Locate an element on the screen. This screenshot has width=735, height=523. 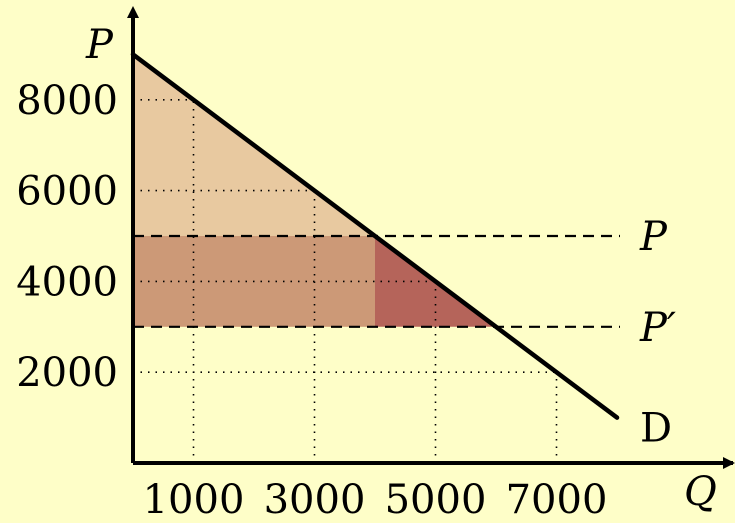
y-tick-label: 6000 is located at coordinates (67, 192).